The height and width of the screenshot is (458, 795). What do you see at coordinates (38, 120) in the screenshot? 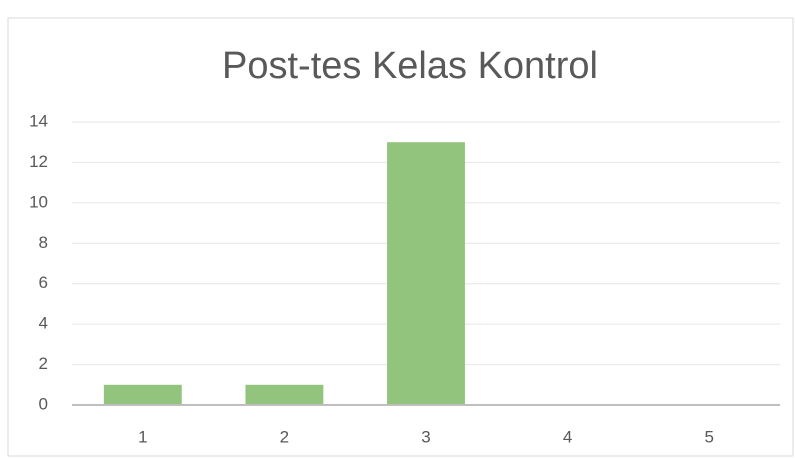
I see `y-tick-label: 14` at bounding box center [38, 120].